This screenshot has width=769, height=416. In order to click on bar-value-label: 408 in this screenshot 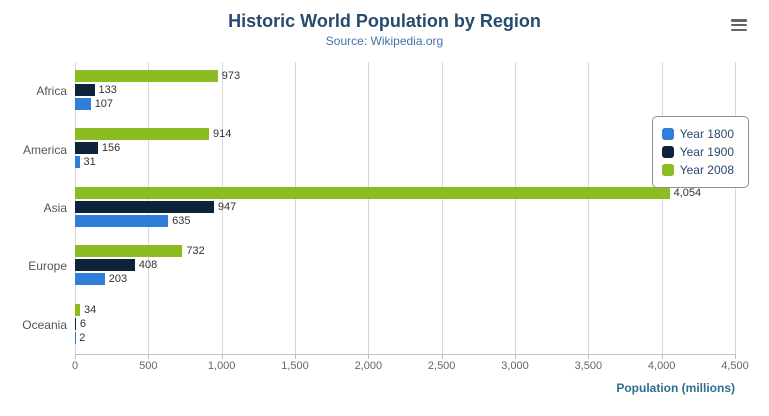, I will do `click(148, 265)`.